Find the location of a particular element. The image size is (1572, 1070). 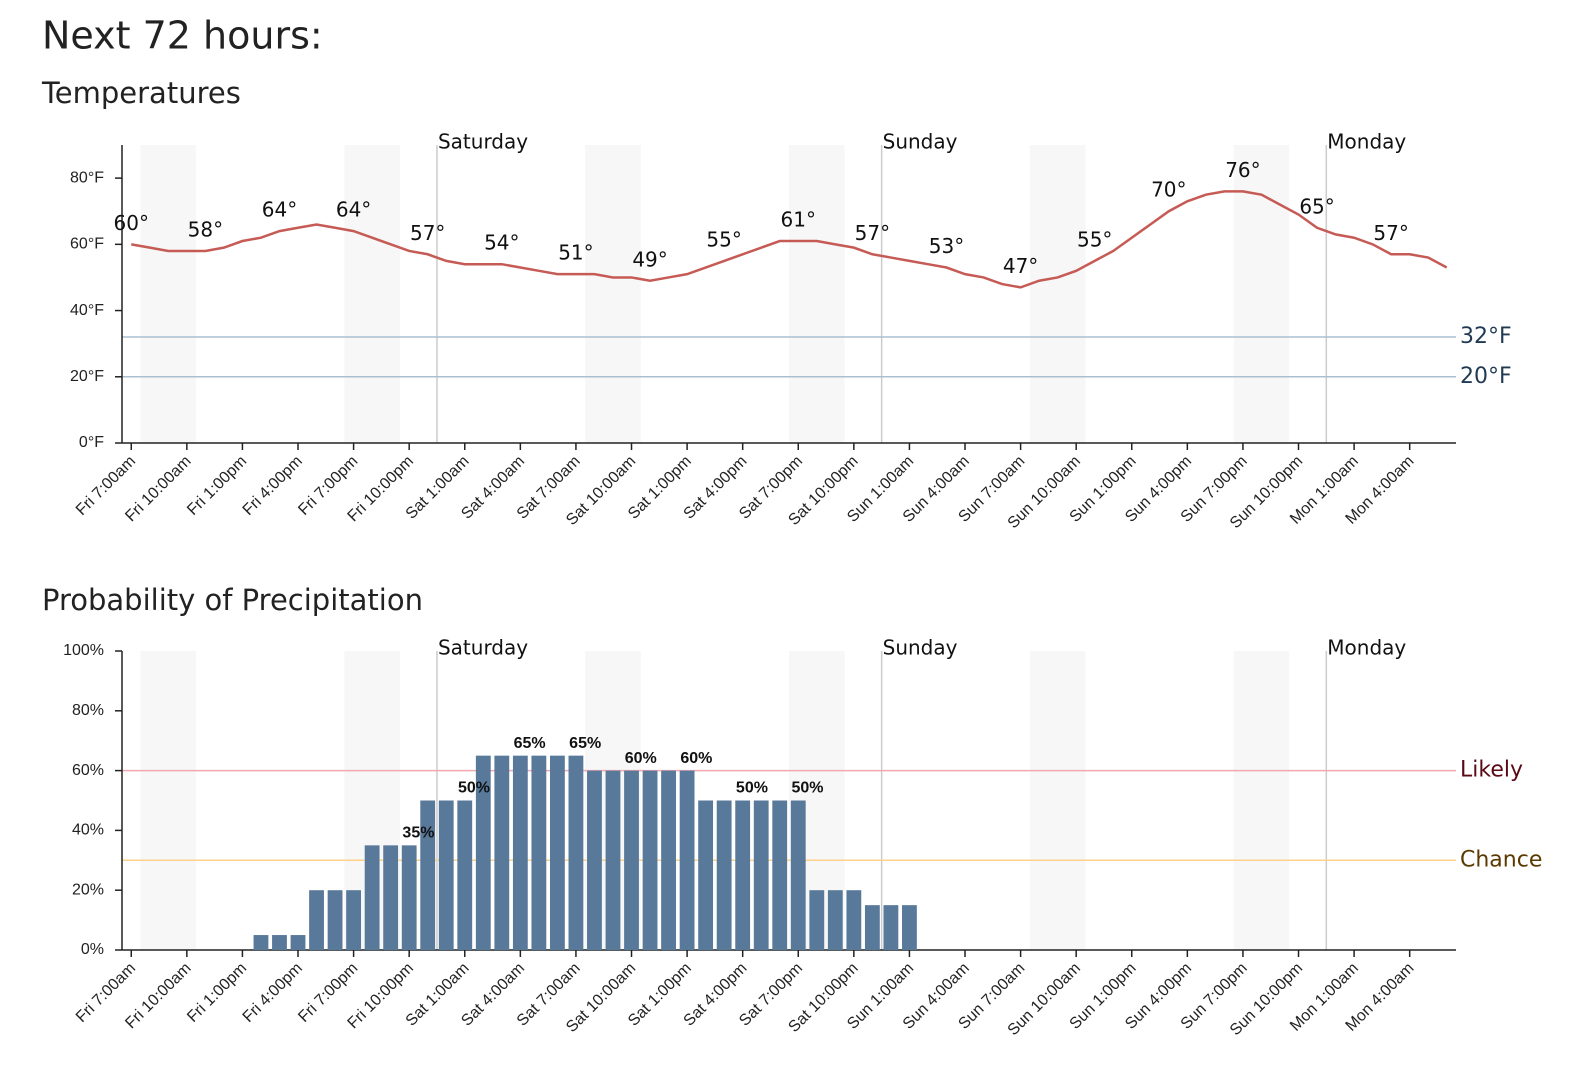

data-label: 58° is located at coordinates (205, 229).